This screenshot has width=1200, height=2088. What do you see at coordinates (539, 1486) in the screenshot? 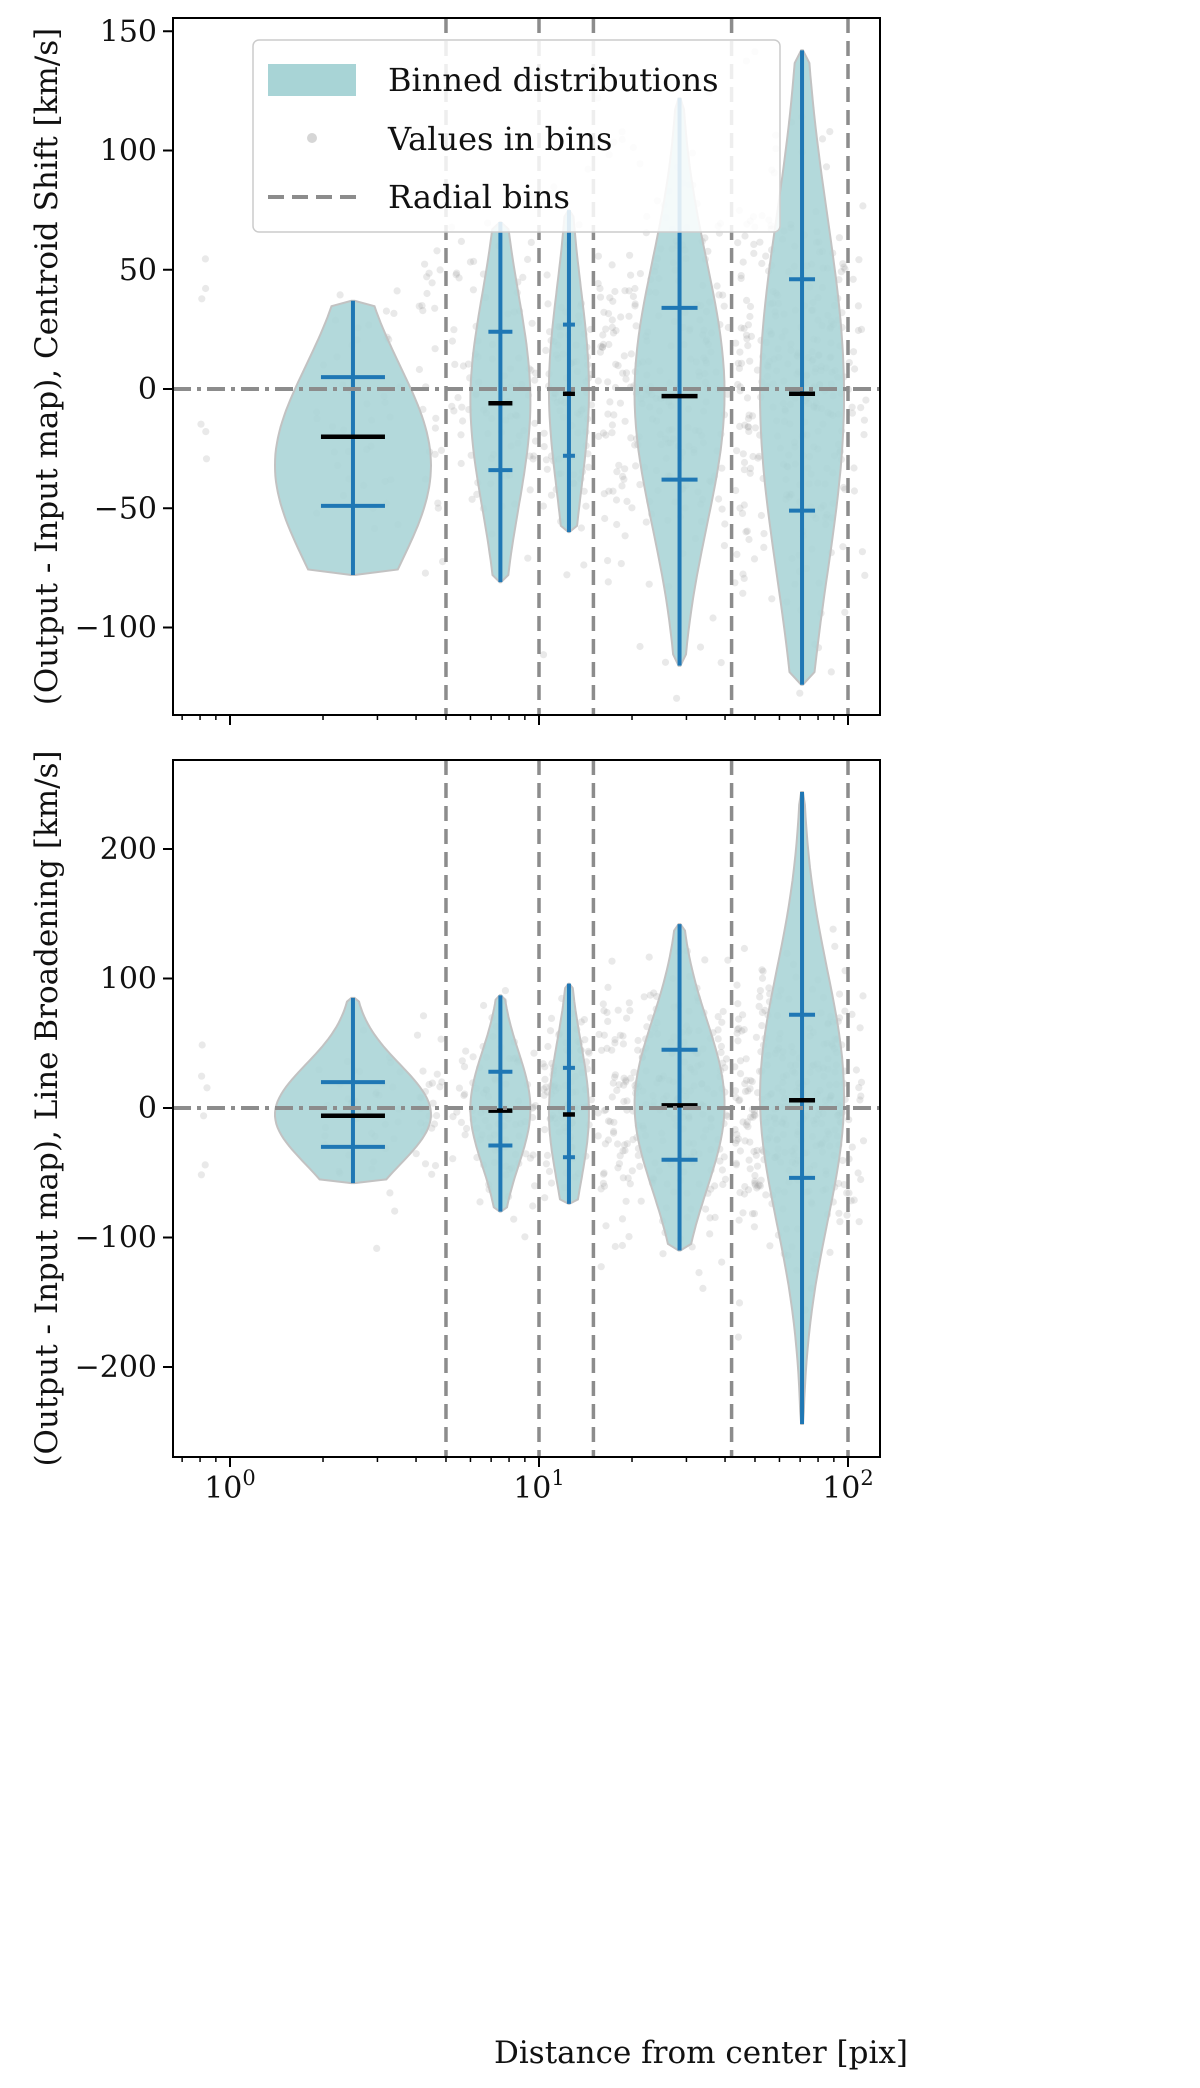
I see `x-axis-ticks: 100 101 102` at bounding box center [539, 1486].